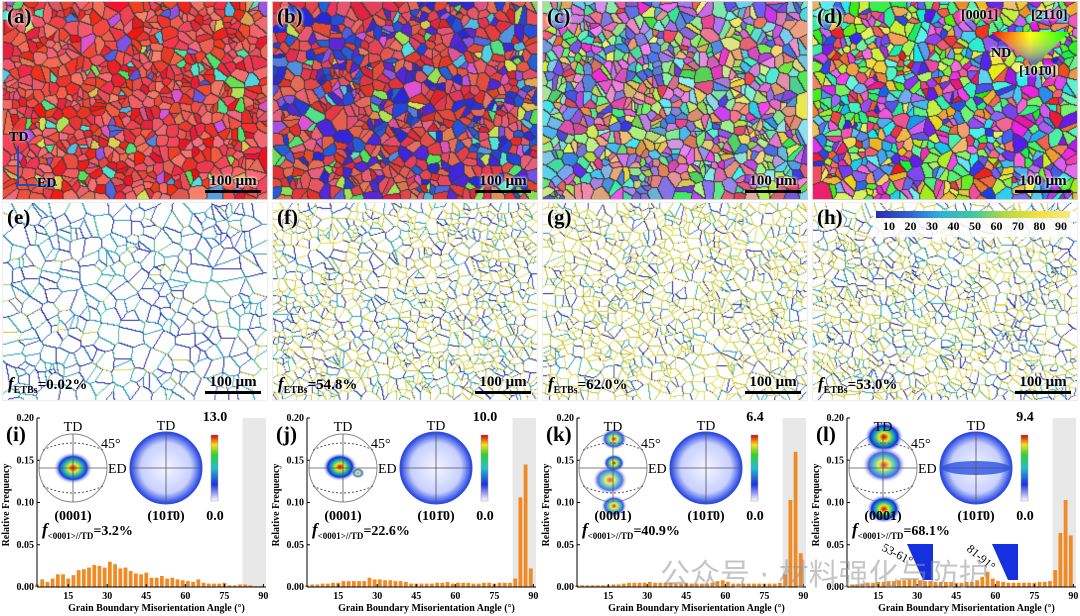 Image resolution: width=1080 pixels, height=616 pixels. What do you see at coordinates (1030, 49) in the screenshot?
I see `ipf-triangle` at bounding box center [1030, 49].